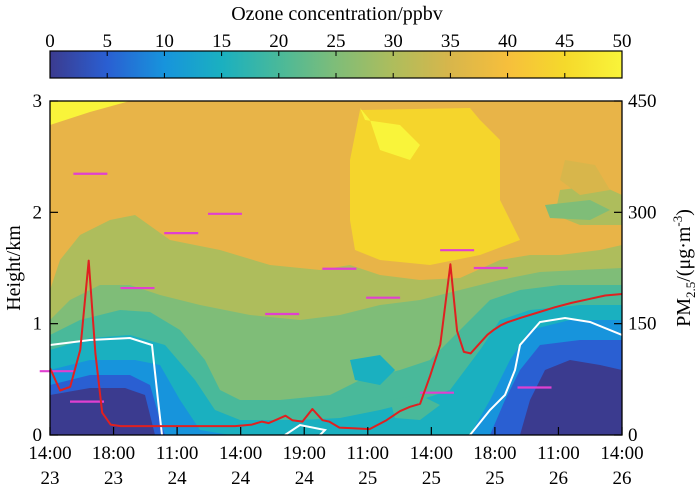 The image size is (700, 491). What do you see at coordinates (38, 435) in the screenshot?
I see `left-axis-tick-label: 0` at bounding box center [38, 435].